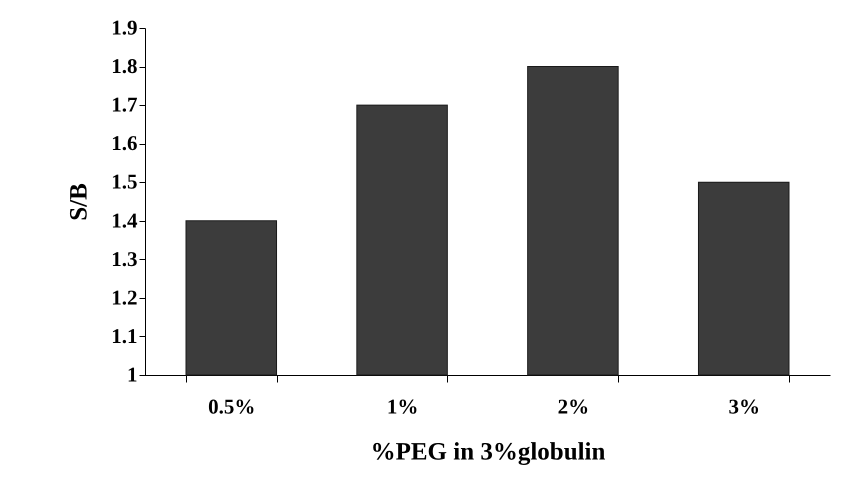 Image resolution: width=848 pixels, height=497 pixels. Describe the element at coordinates (574, 406) in the screenshot. I see `x-tick-label: 2%` at that location.